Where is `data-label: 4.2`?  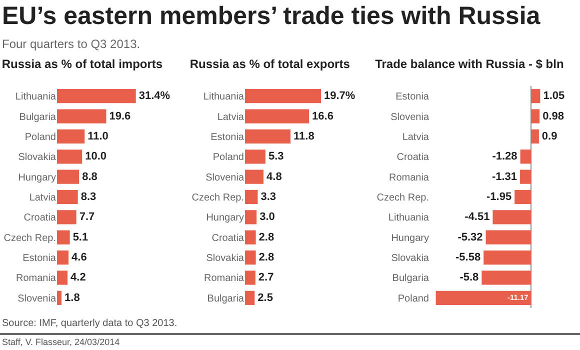 data-label: 4.2 is located at coordinates (78, 278).